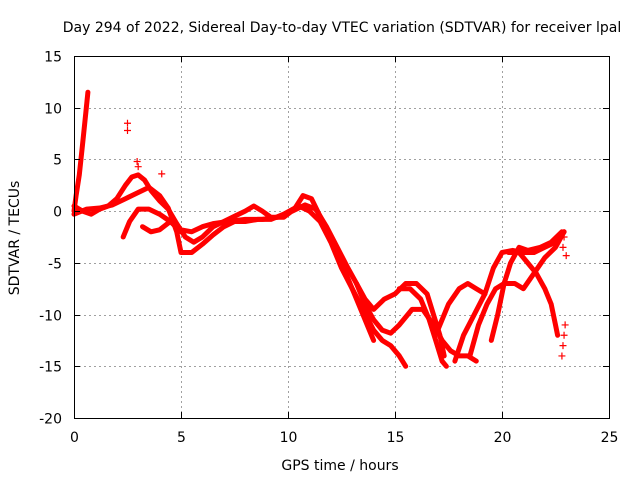  What do you see at coordinates (81, 151) in the screenshot?
I see `series-s1` at bounding box center [81, 151].